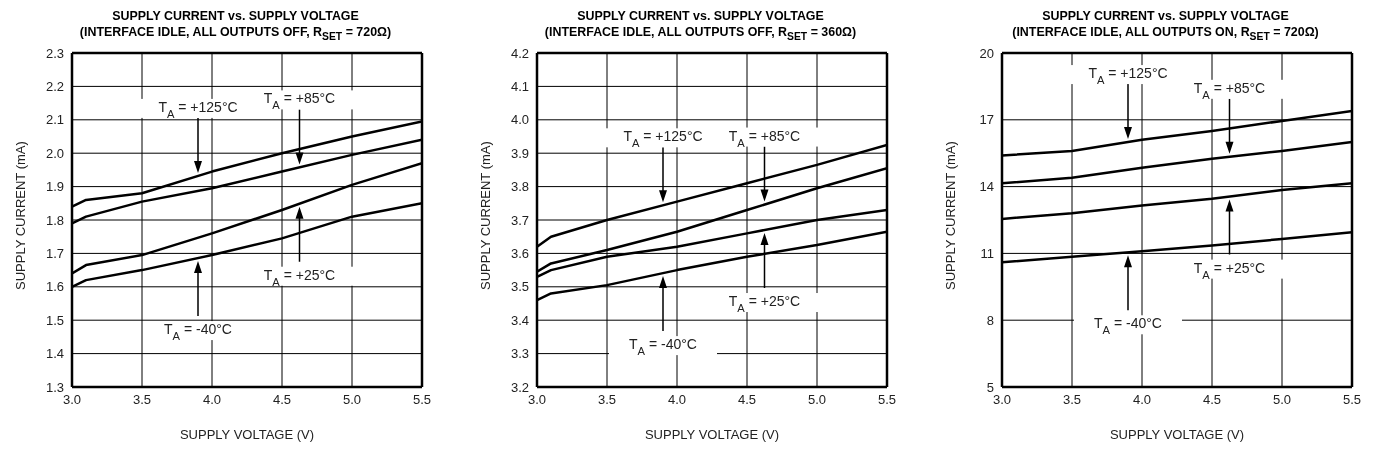 The image size is (1398, 456). I want to click on y-tick-label: 1.7, so click(54, 253).